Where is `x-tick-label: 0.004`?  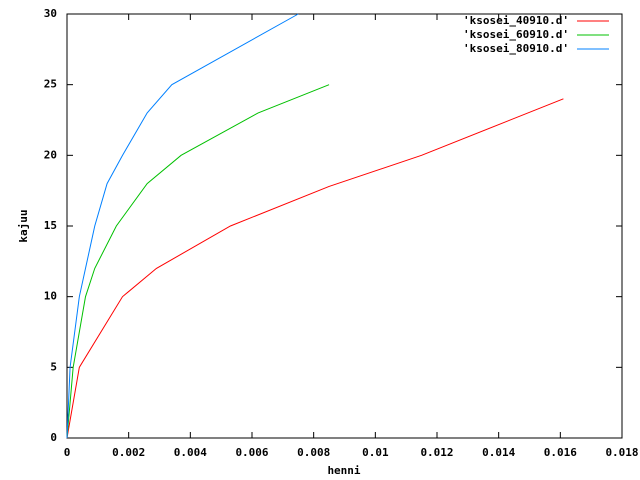
x-tick-label: 0.004 is located at coordinates (190, 452).